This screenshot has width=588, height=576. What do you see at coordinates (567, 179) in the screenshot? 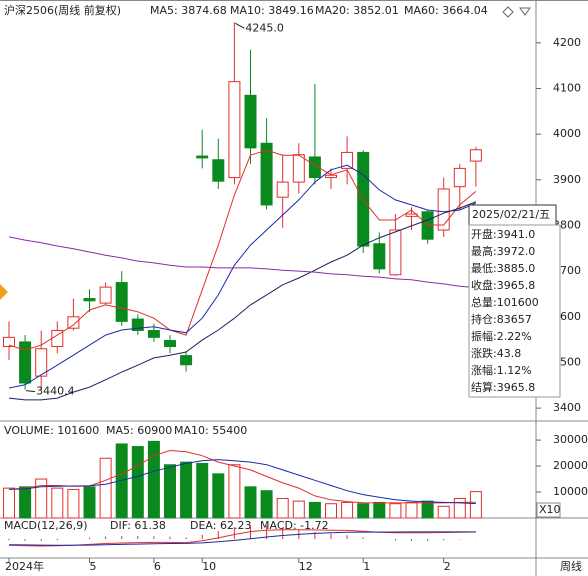
I see `y-tick-label: 3900` at bounding box center [567, 179].